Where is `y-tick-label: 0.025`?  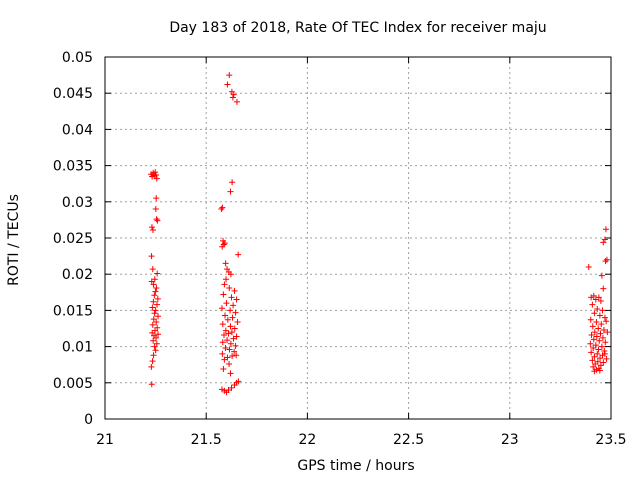
y-tick-label: 0.025 is located at coordinates (73, 239).